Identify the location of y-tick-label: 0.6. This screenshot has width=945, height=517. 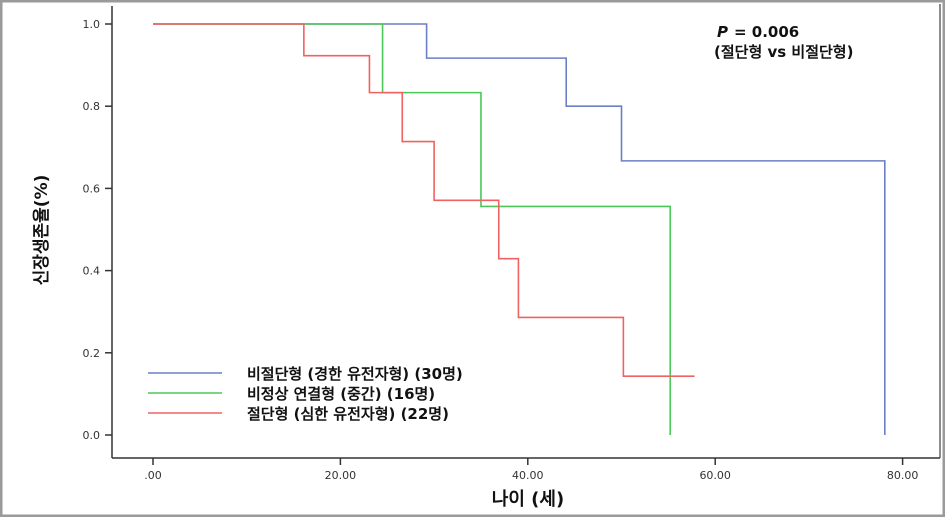
(92, 188).